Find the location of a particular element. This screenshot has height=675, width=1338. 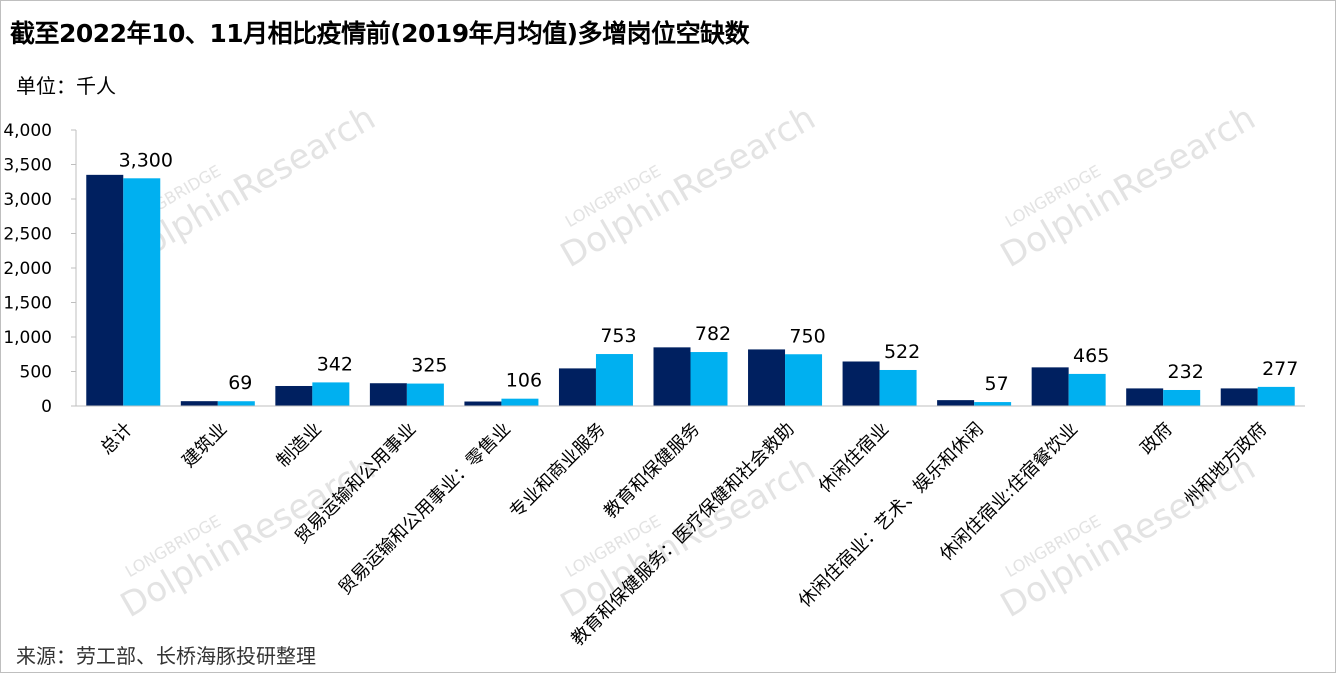

source-note: 来源：劳工部、长桥海豚投研整理 is located at coordinates (166, 656).